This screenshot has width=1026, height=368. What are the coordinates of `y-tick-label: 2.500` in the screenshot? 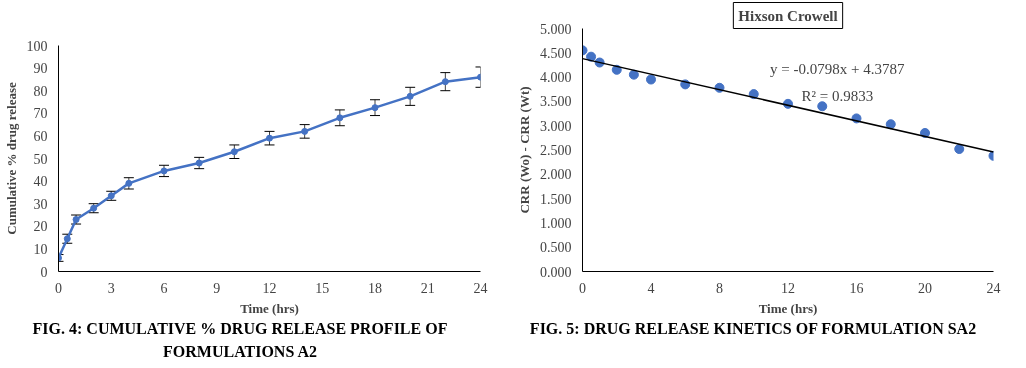 It's located at (556, 150).